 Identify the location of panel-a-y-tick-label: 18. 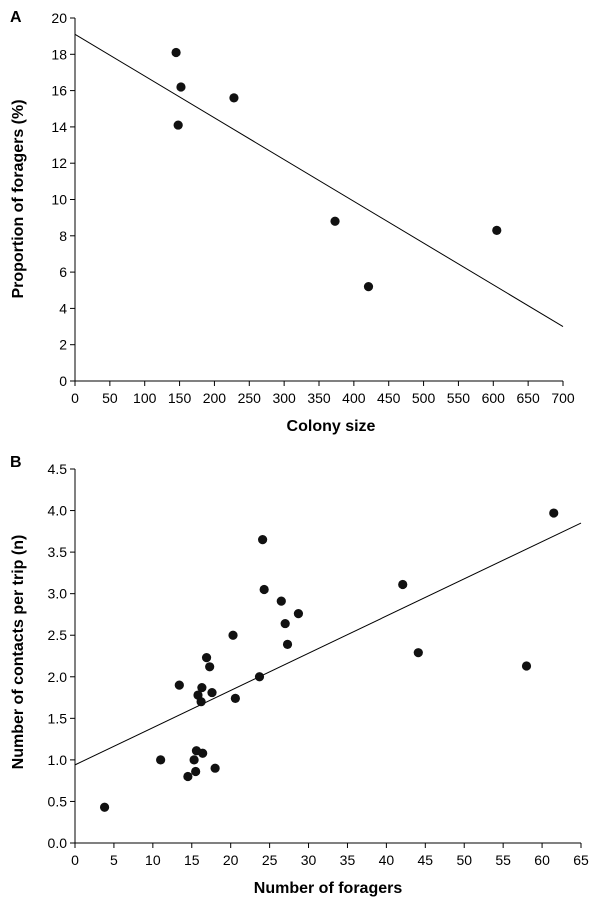
(59, 54).